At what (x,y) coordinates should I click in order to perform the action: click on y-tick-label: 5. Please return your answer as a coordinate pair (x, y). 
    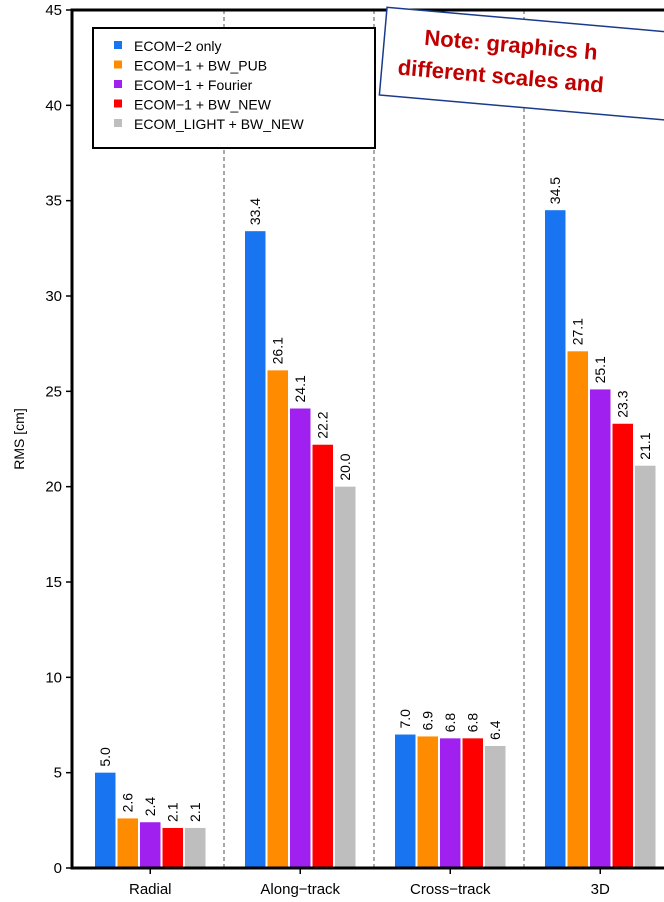
    Looking at the image, I should click on (58, 773).